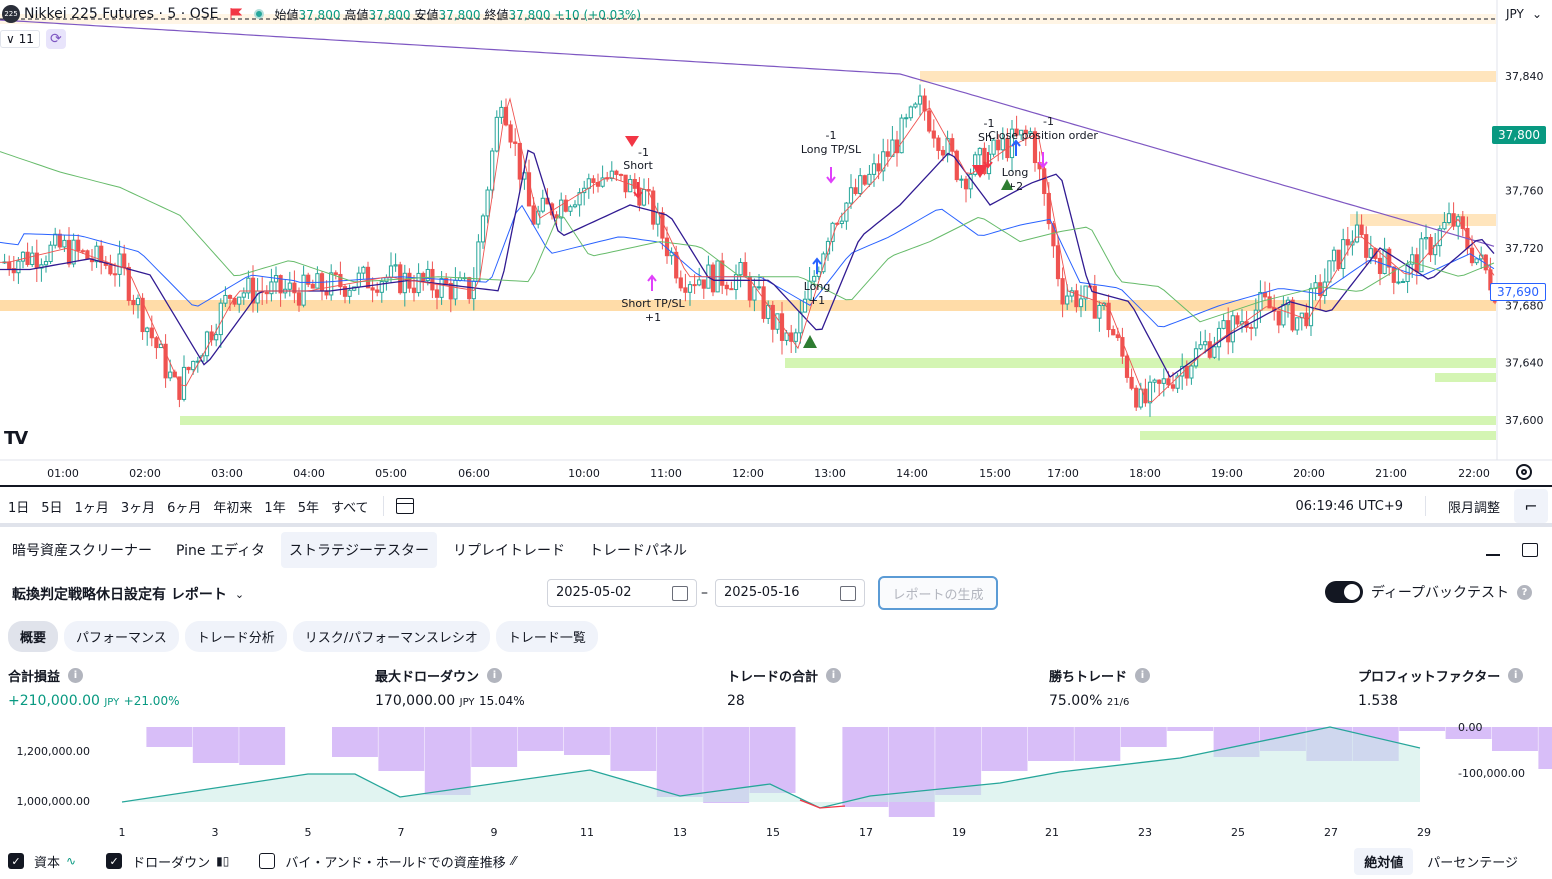 This screenshot has width=1552, height=879. What do you see at coordinates (275, 508) in the screenshot?
I see `range-1y: 1年` at bounding box center [275, 508].